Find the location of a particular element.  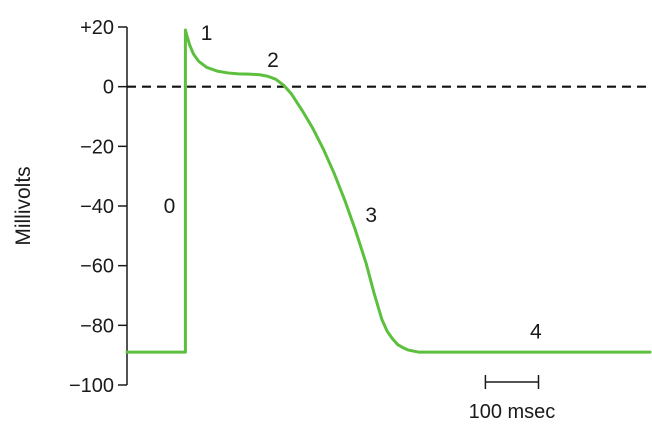

phase-label-0: 0 is located at coordinates (170, 206).